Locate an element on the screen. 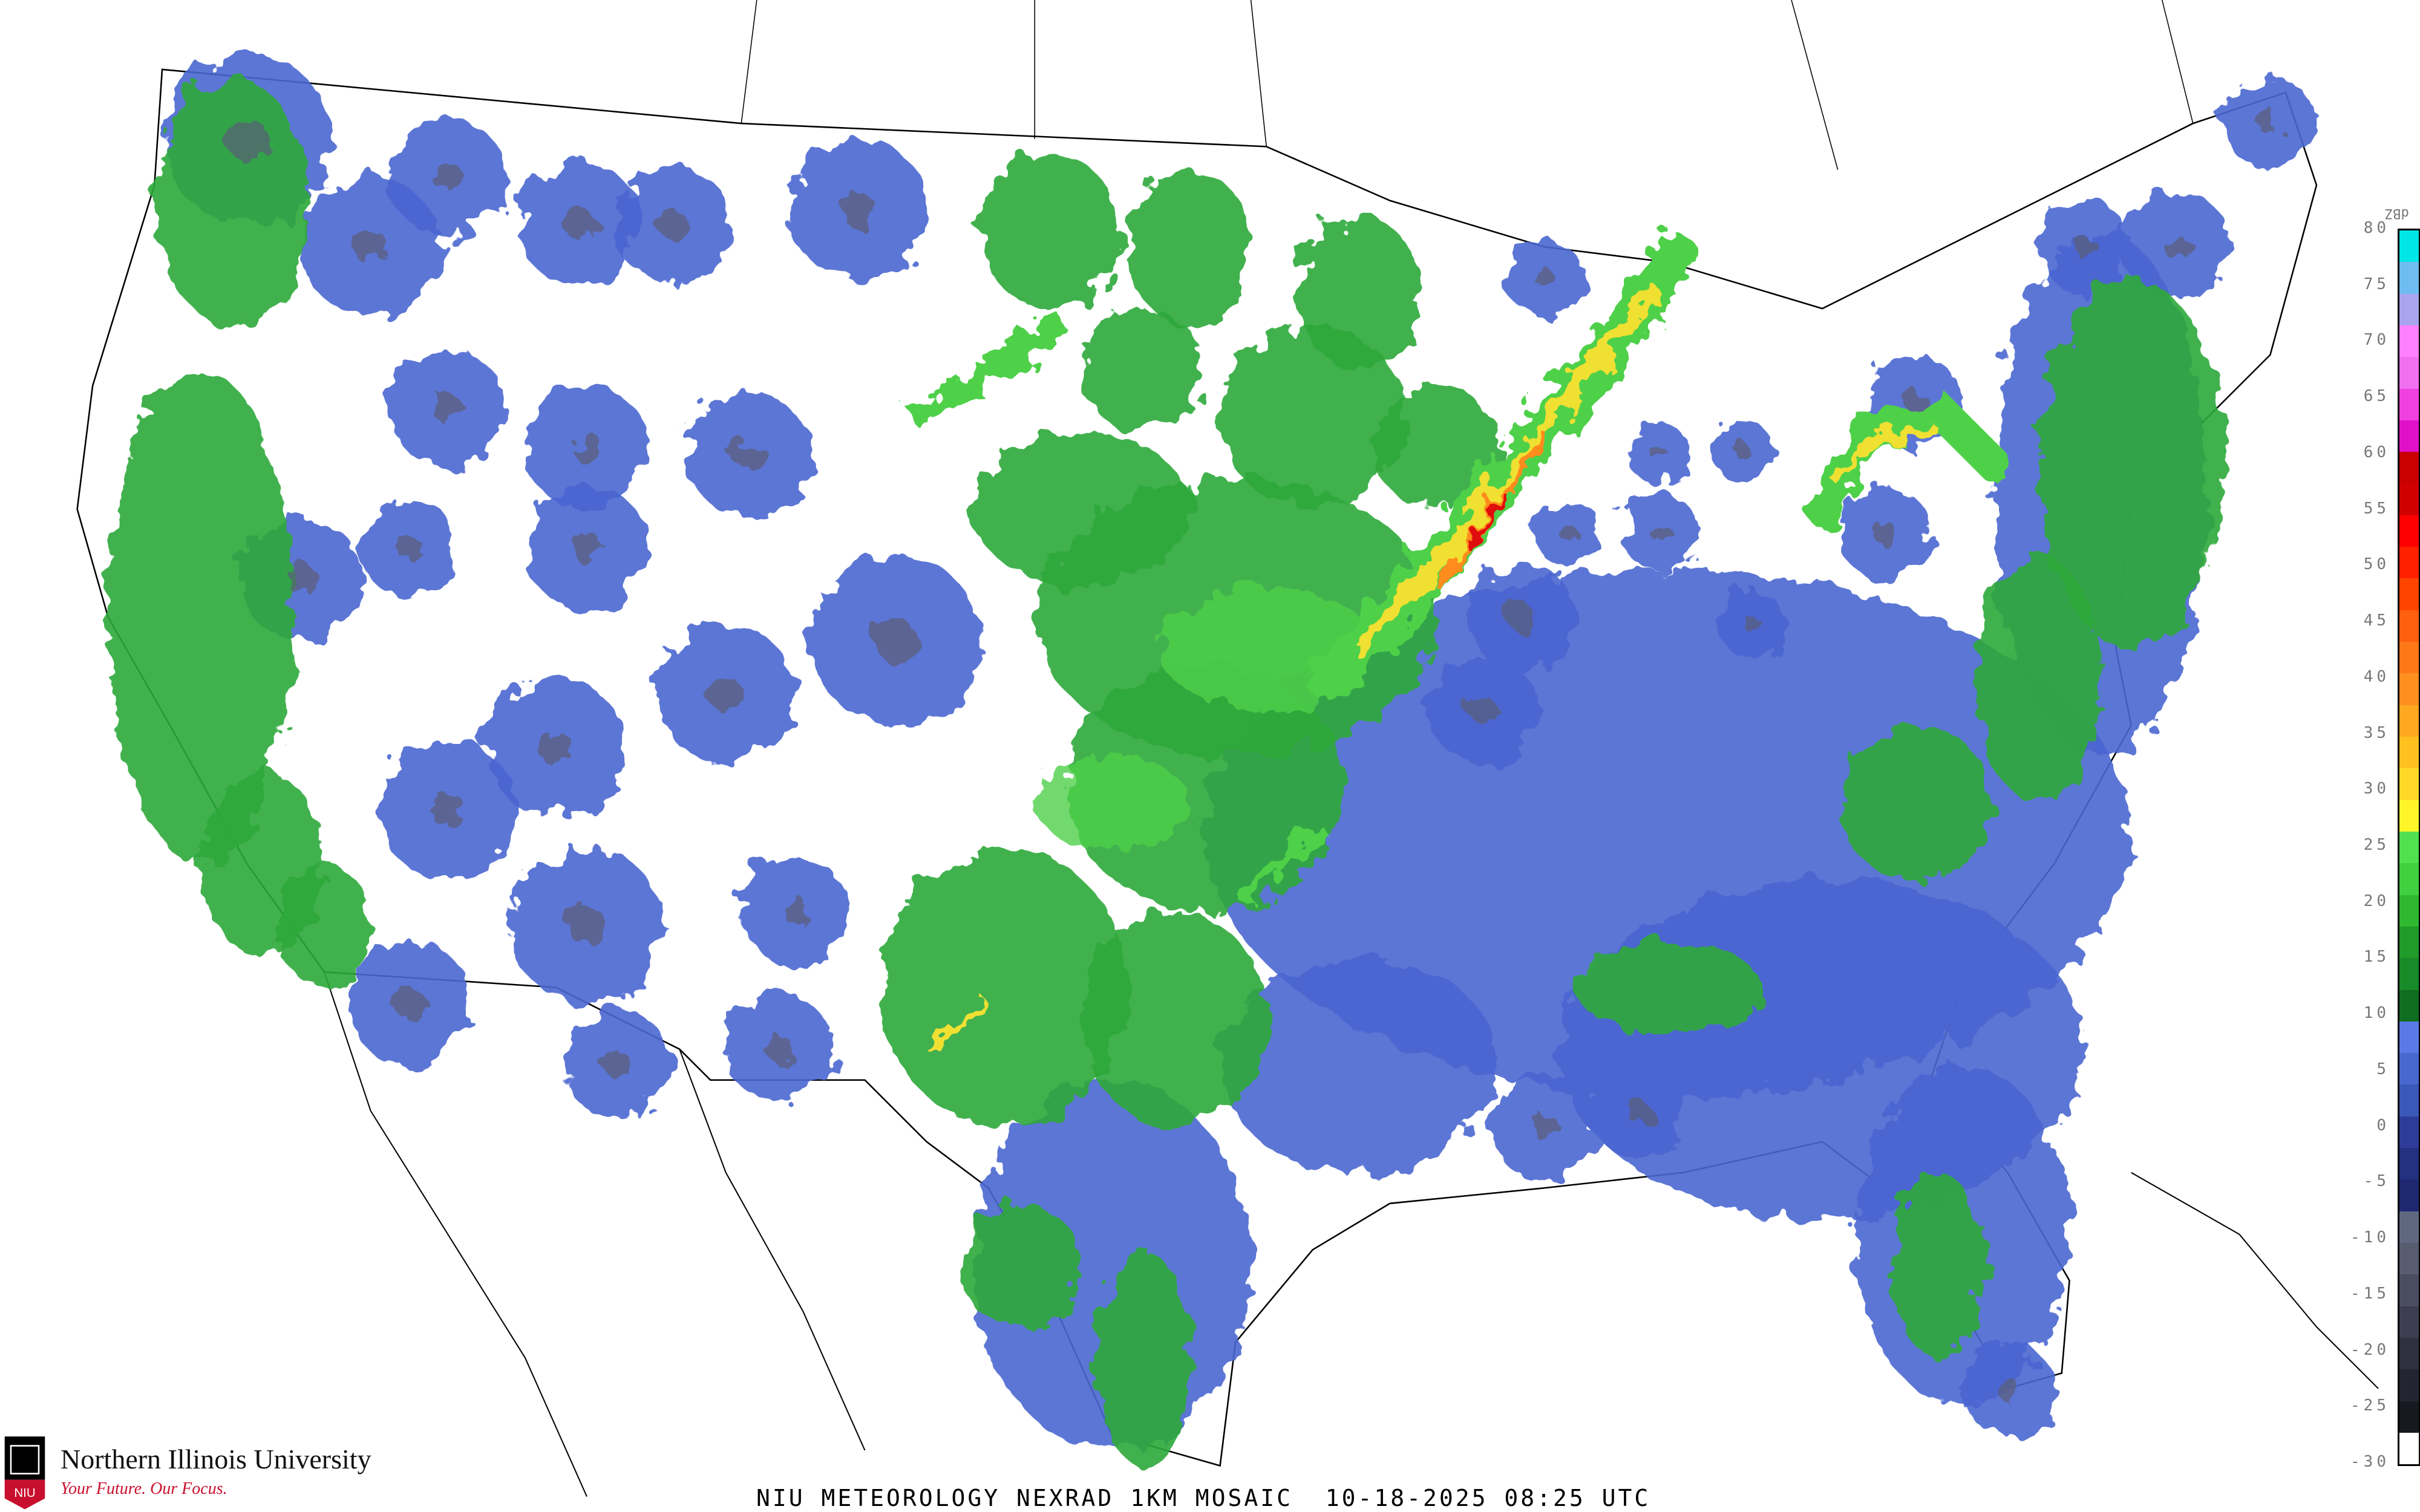 The image size is (2420, 1512). legend-tick-label: 70 is located at coordinates (2376, 341).